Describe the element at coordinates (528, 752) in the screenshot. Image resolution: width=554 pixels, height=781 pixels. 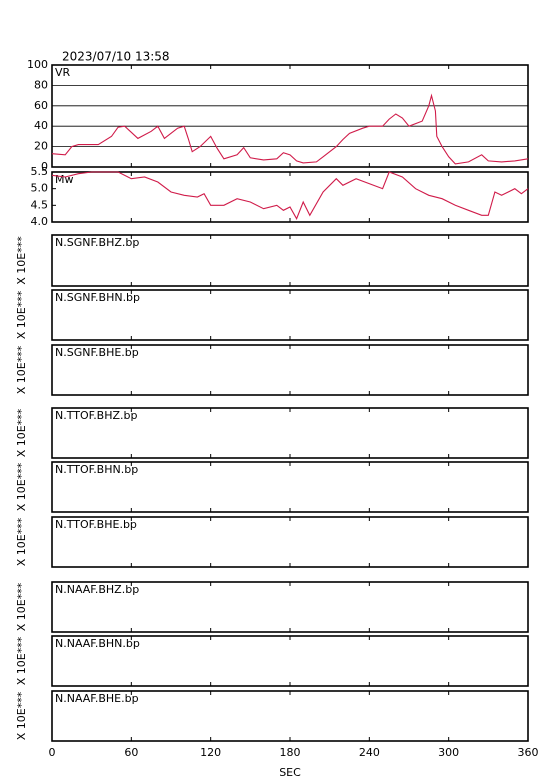
I see `x-tick-label: 360` at that location.